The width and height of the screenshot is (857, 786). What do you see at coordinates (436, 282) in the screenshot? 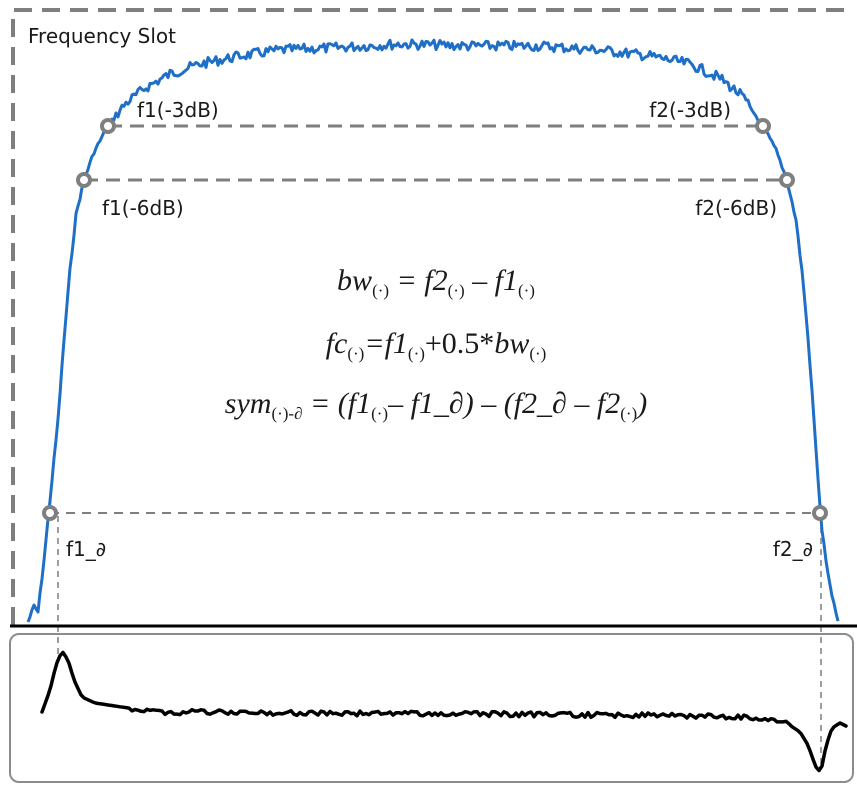
I see `equation-bw: bw(·) = f2(·) – f1(·)` at bounding box center [436, 282].